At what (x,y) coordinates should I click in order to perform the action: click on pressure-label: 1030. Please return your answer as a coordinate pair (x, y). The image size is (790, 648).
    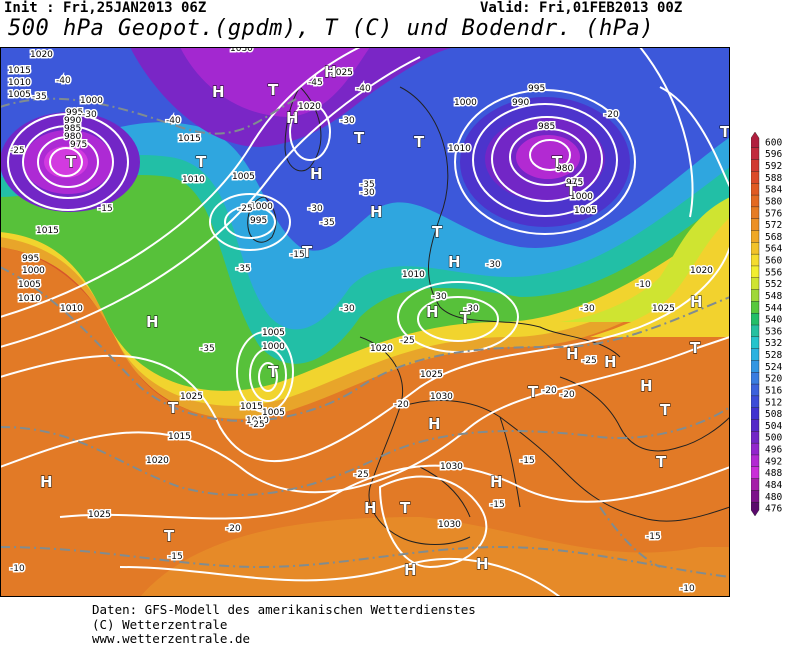
    Looking at the image, I should click on (241, 50).